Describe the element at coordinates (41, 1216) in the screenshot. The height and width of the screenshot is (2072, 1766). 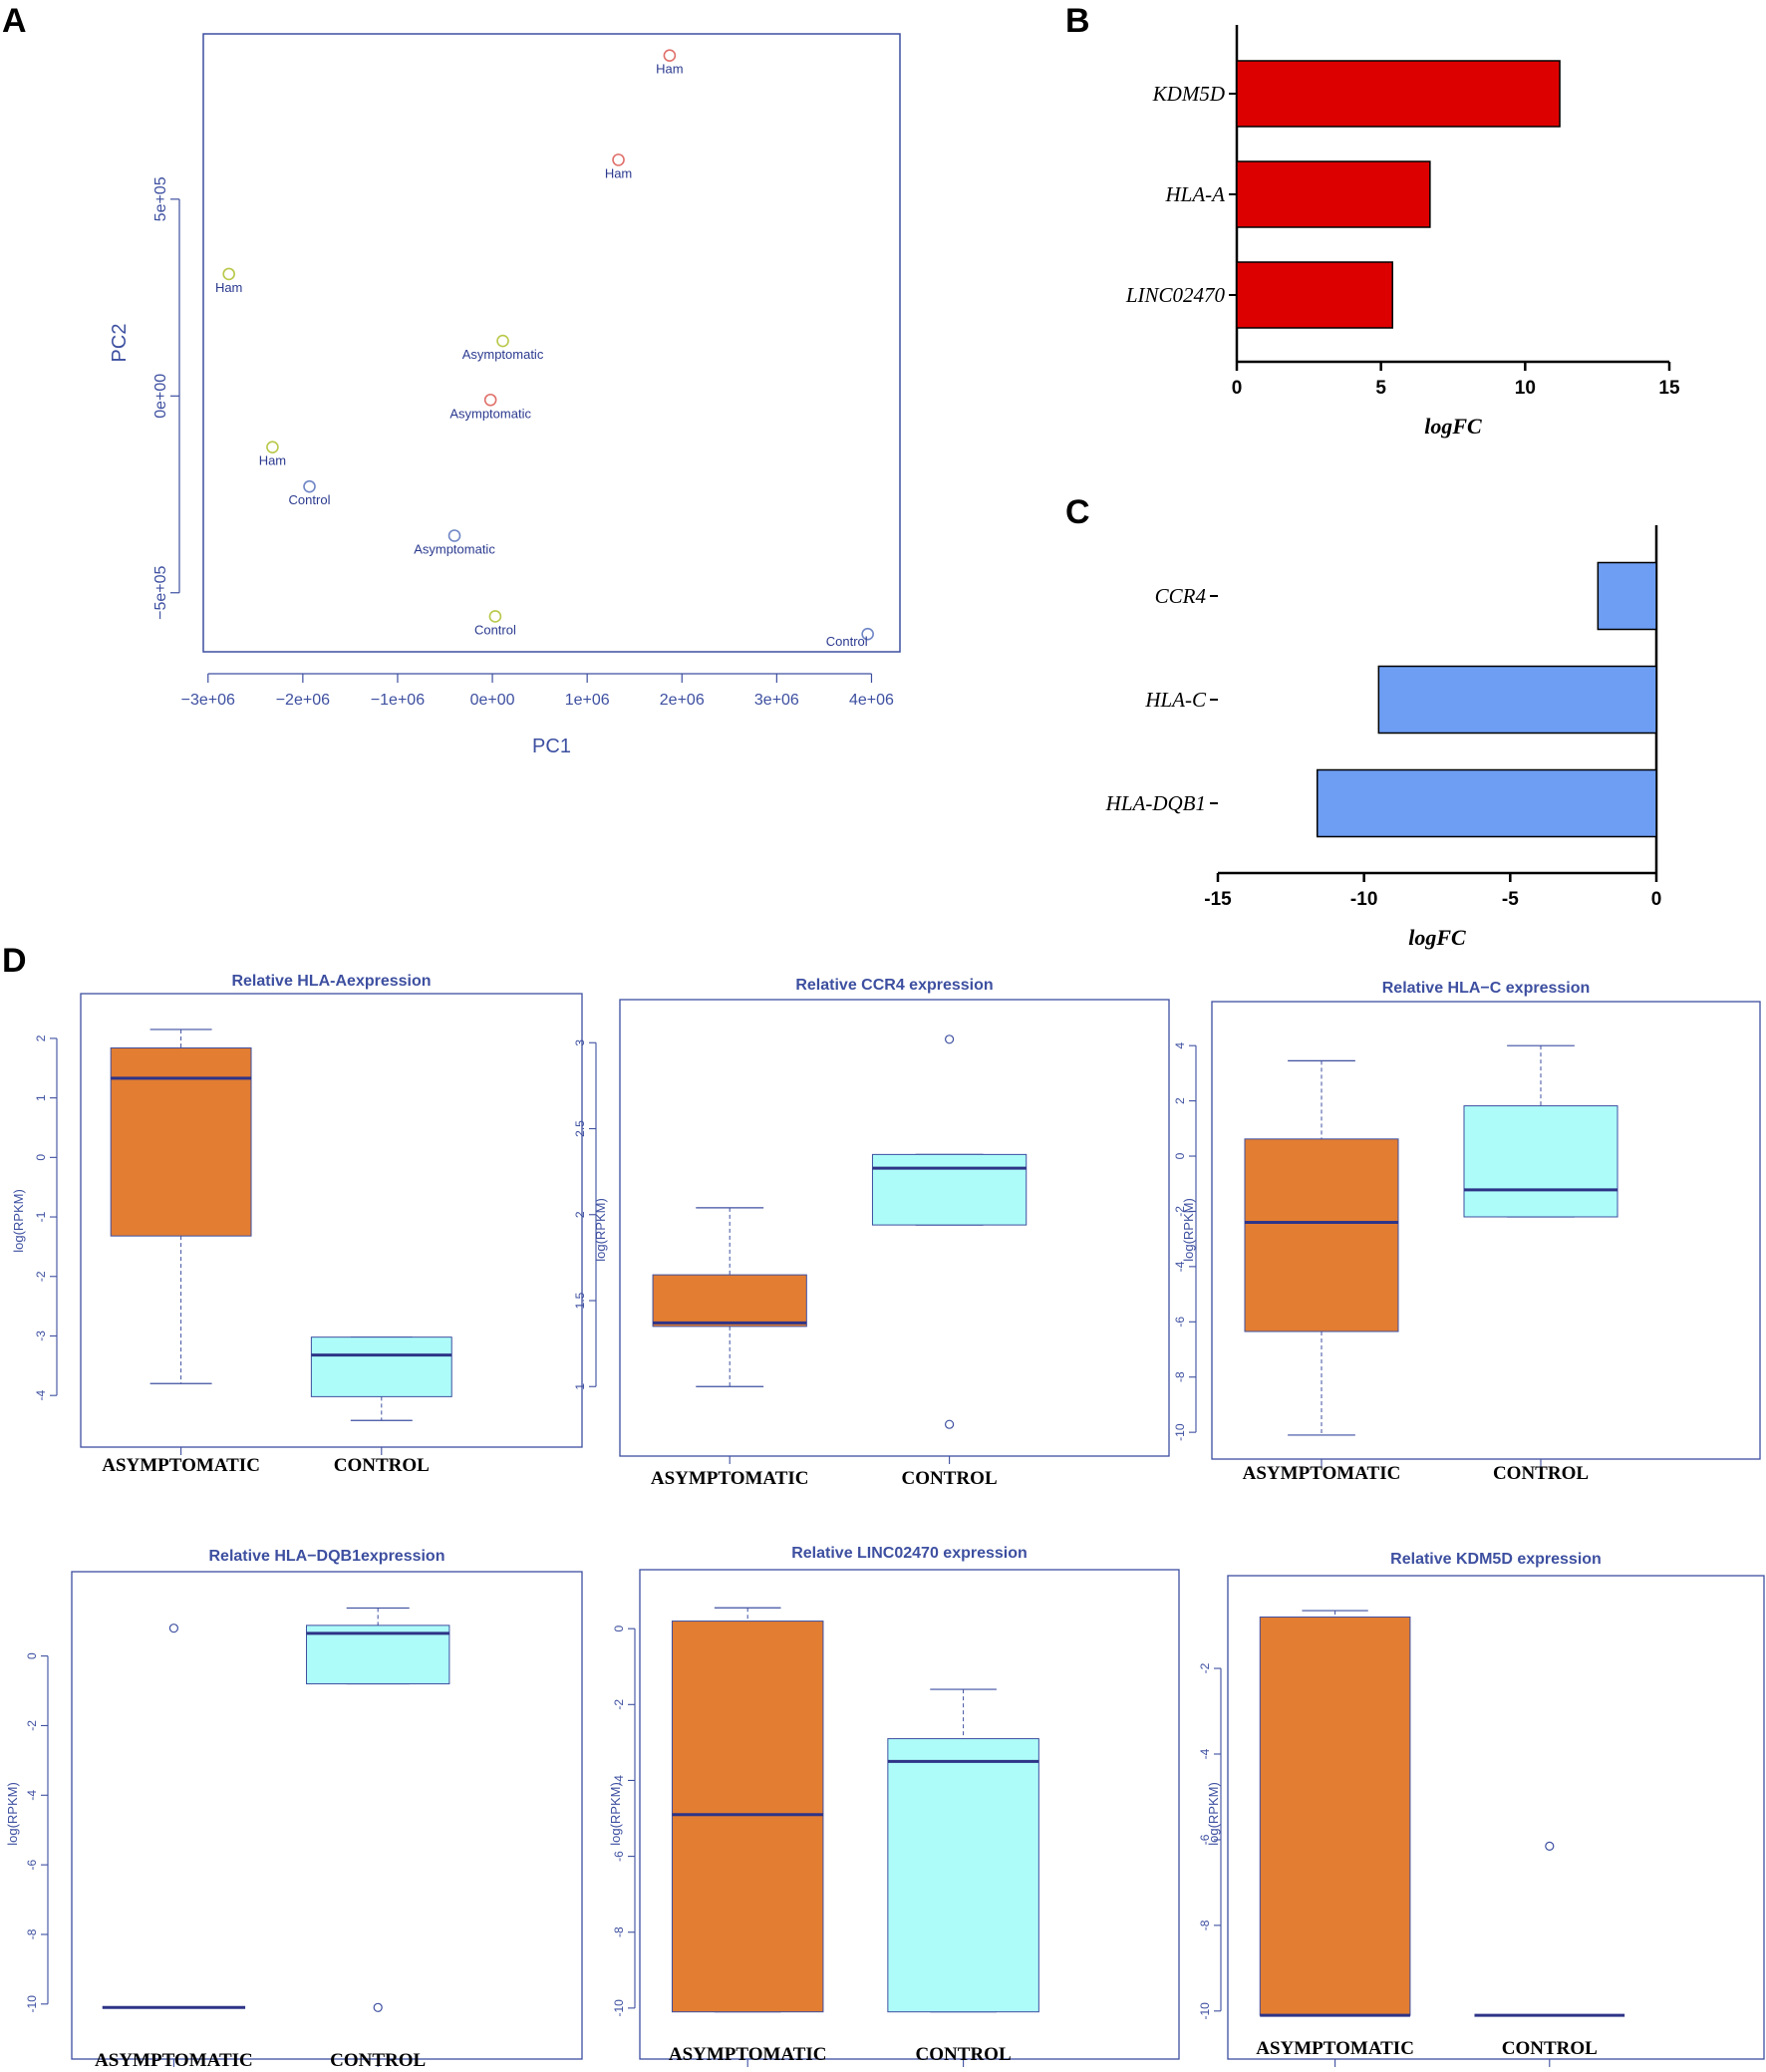
I see `y-tick-label: -1` at that location.